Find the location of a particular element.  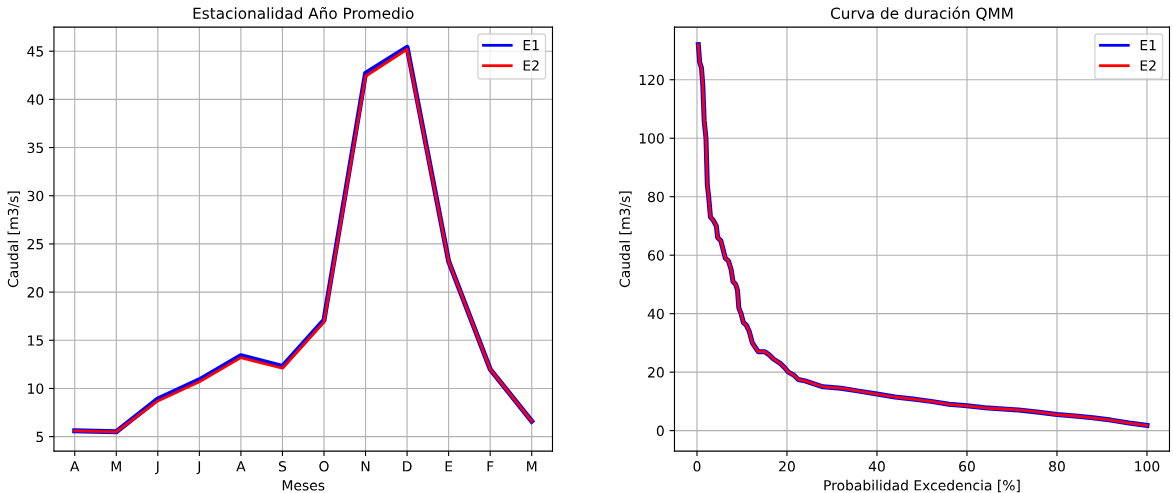

y-tick-label: 100 is located at coordinates (651, 138).